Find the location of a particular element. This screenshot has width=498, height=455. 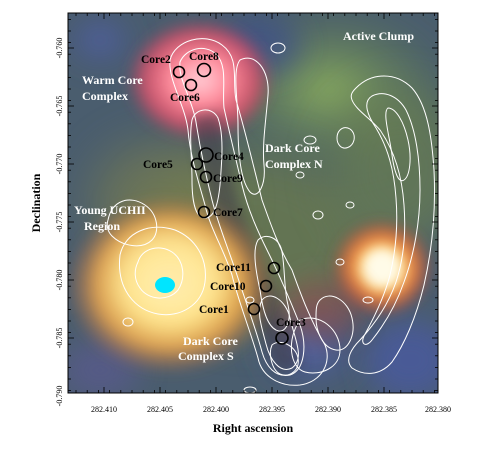

x-axis-label: Right ascension is located at coordinates (253, 428).